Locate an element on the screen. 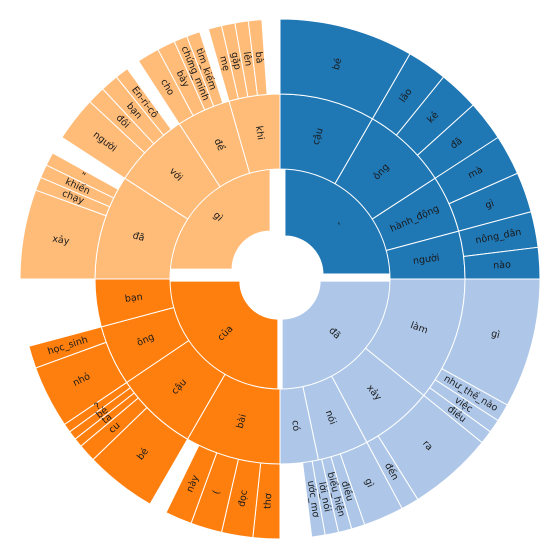 The width and height of the screenshot is (557, 558). ring3-wedge-ba is located at coordinates (257, 57).